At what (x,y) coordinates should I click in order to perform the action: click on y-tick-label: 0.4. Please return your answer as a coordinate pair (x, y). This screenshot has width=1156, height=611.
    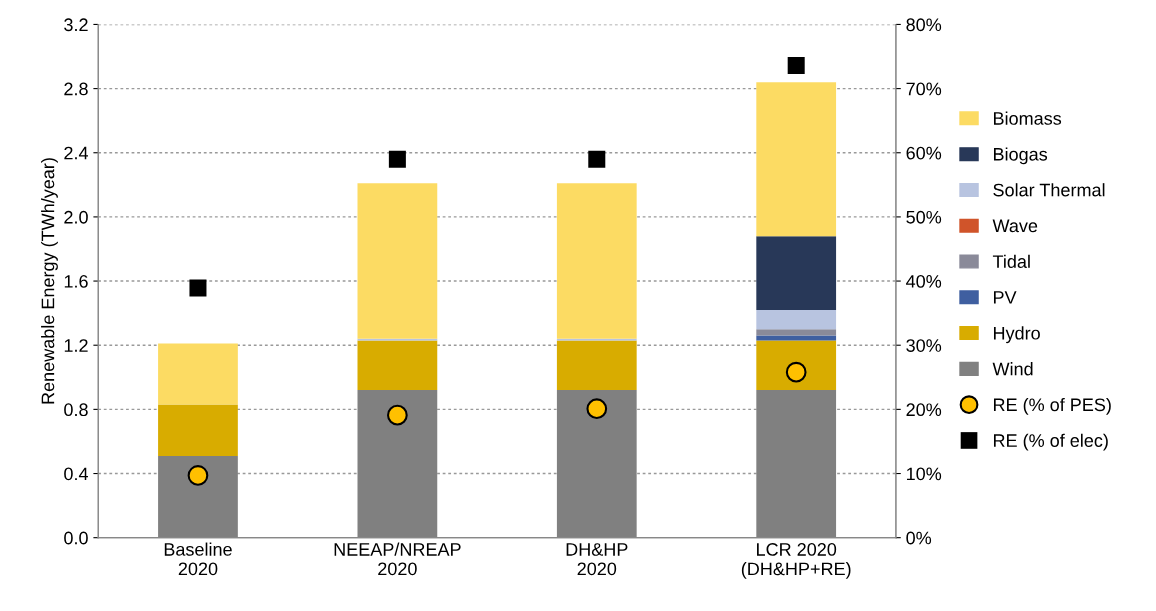
    Looking at the image, I should click on (76, 474).